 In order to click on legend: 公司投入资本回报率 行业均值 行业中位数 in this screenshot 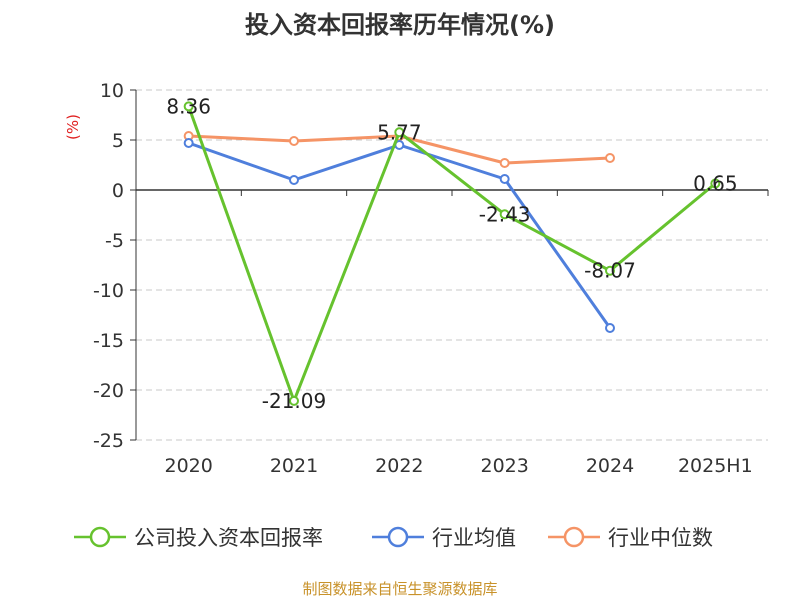, I will do `click(393, 538)`.